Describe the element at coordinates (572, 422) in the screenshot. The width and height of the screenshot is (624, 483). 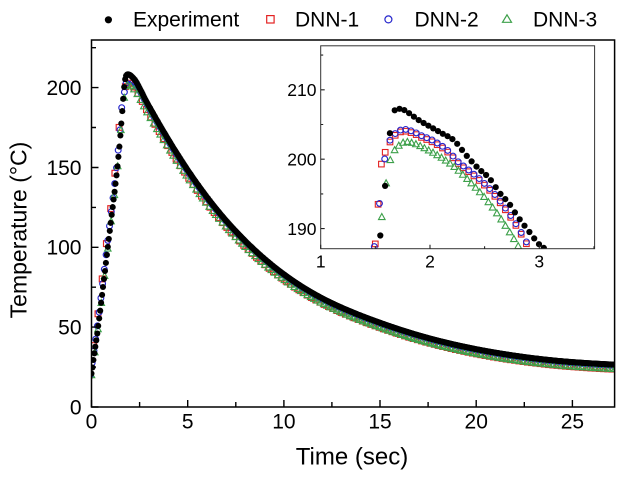
I see `svg-text: 25` at that location.